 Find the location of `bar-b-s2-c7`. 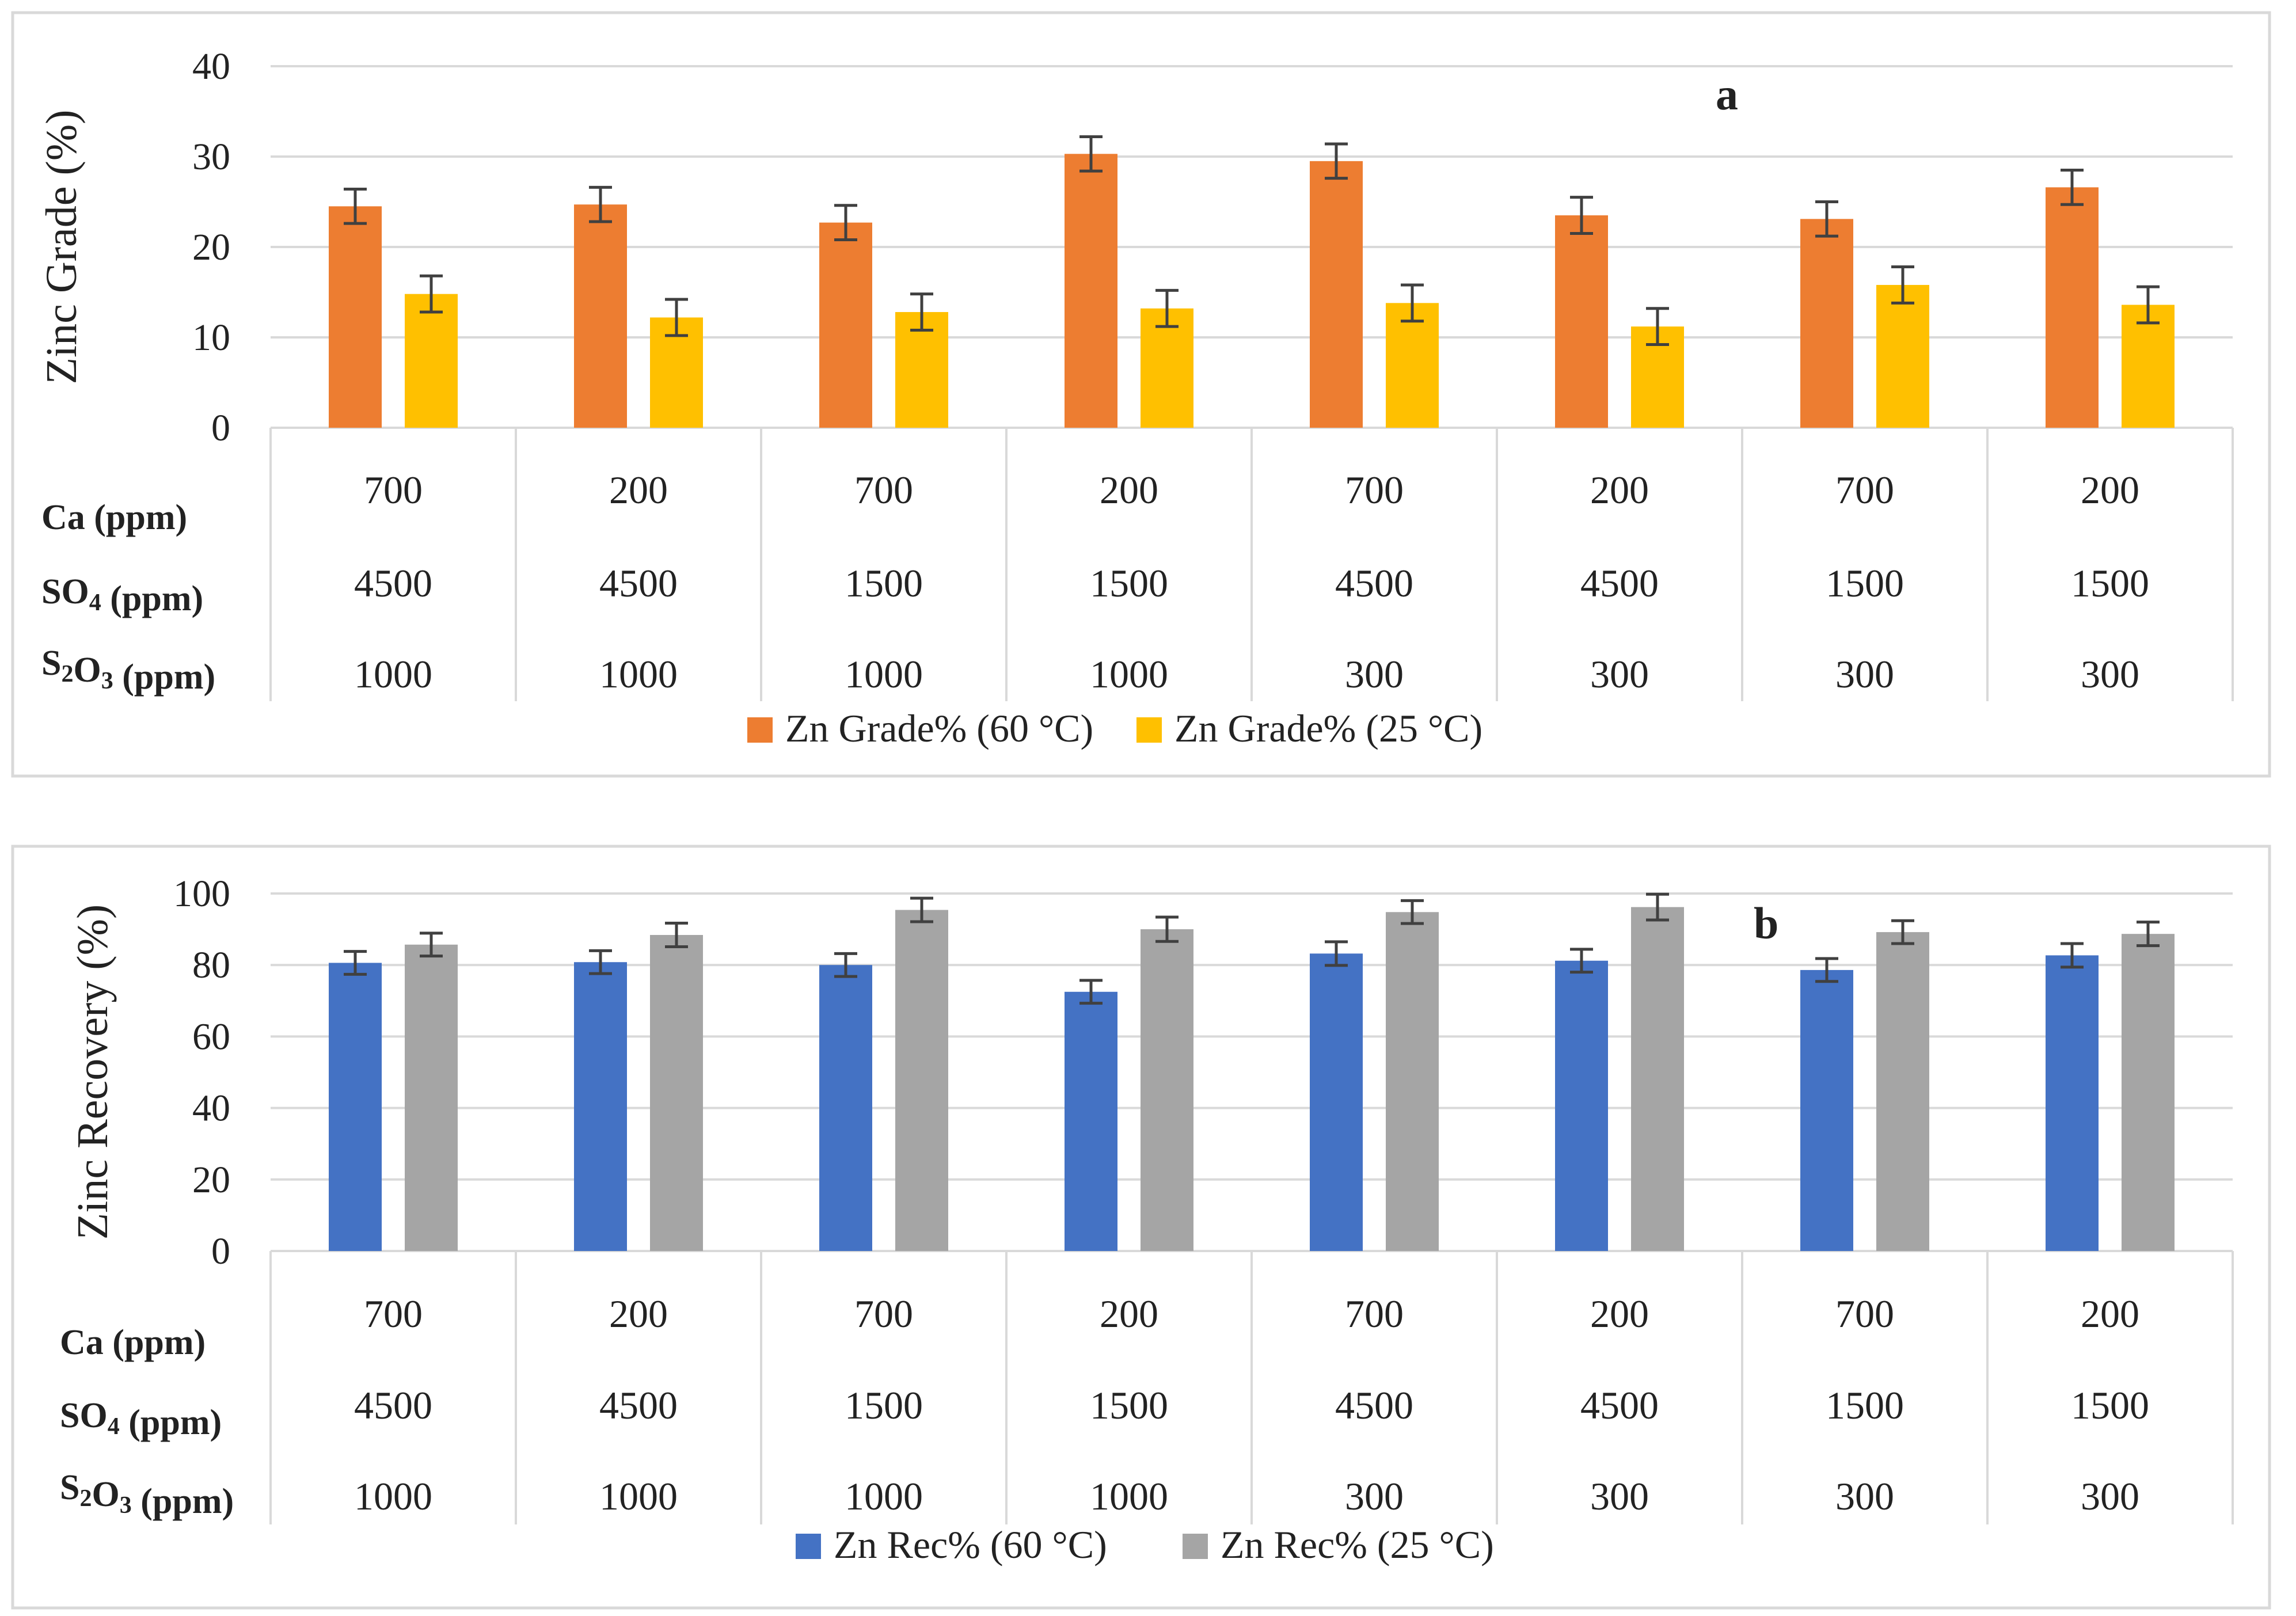

bar-b-s2-c7 is located at coordinates (1902, 1091).